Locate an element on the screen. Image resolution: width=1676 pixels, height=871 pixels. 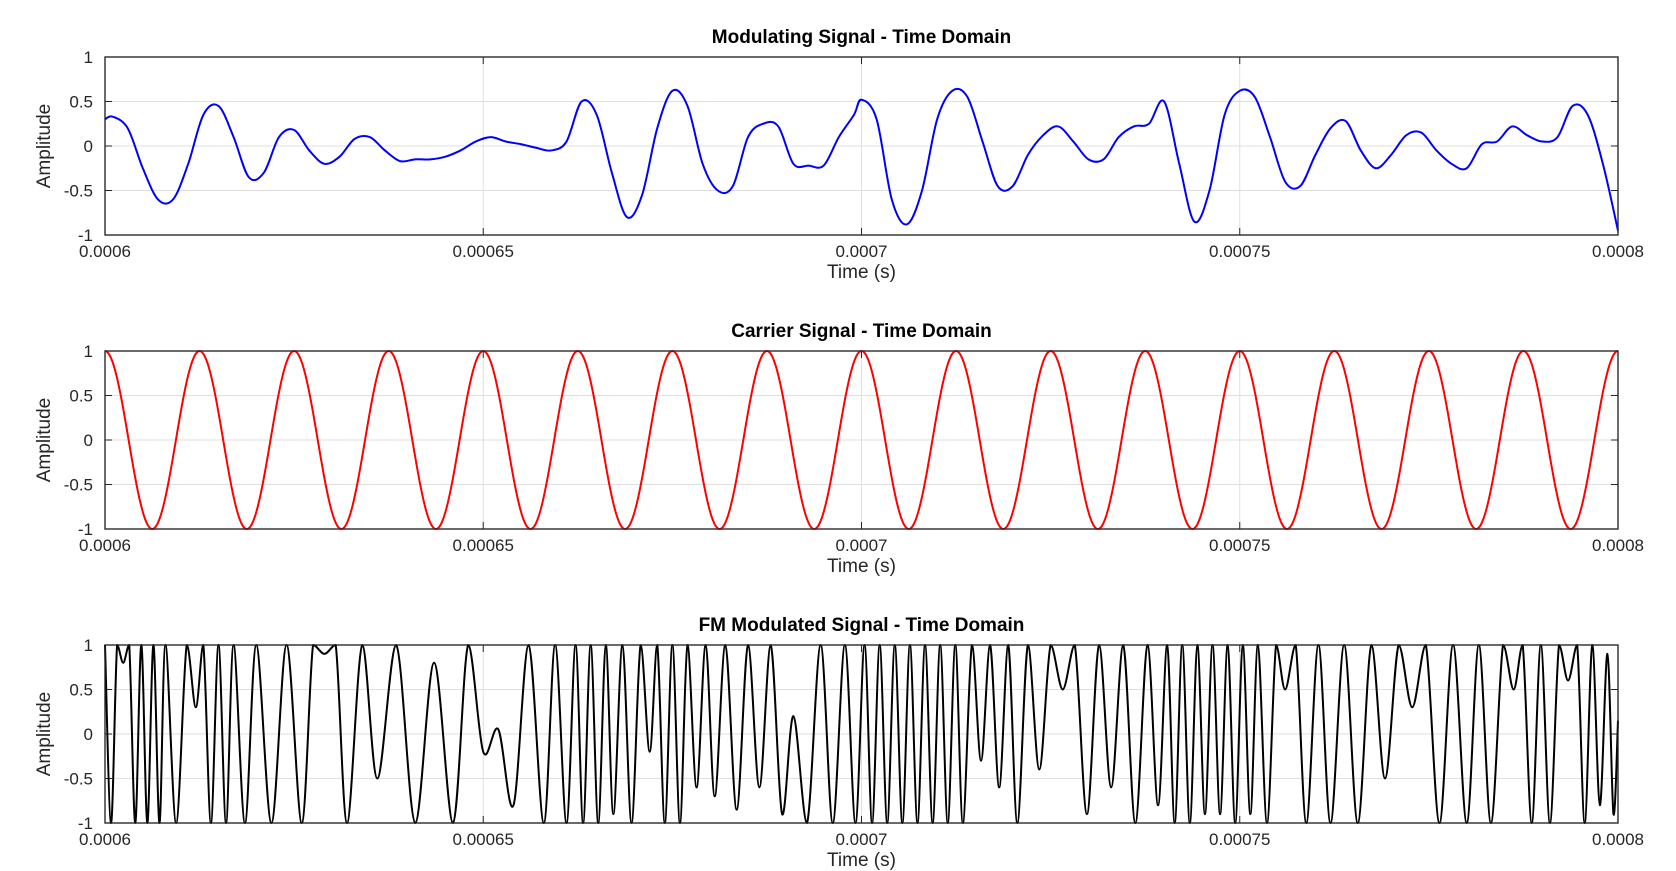
chart-3-x-tick-label: 0.0007 is located at coordinates (862, 839).